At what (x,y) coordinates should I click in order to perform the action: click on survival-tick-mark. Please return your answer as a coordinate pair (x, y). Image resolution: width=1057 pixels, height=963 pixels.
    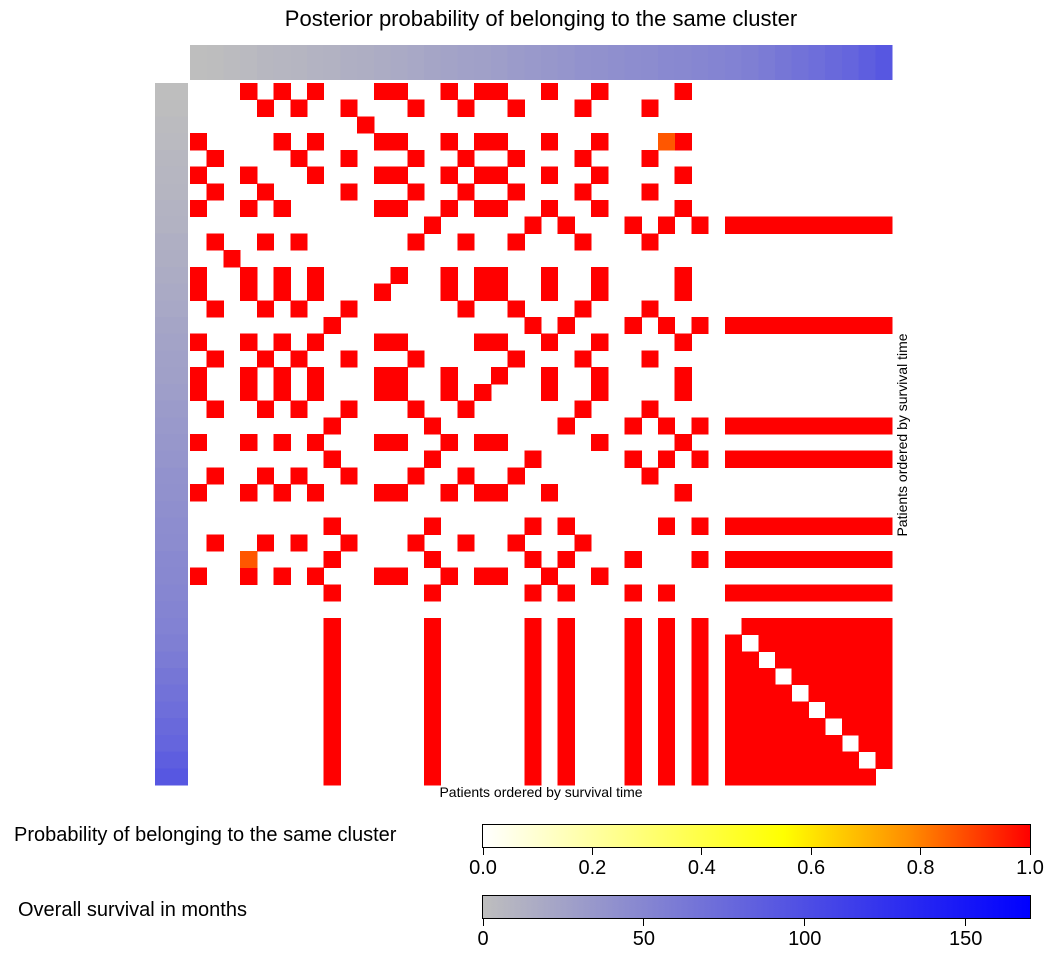
    Looking at the image, I should click on (644, 922).